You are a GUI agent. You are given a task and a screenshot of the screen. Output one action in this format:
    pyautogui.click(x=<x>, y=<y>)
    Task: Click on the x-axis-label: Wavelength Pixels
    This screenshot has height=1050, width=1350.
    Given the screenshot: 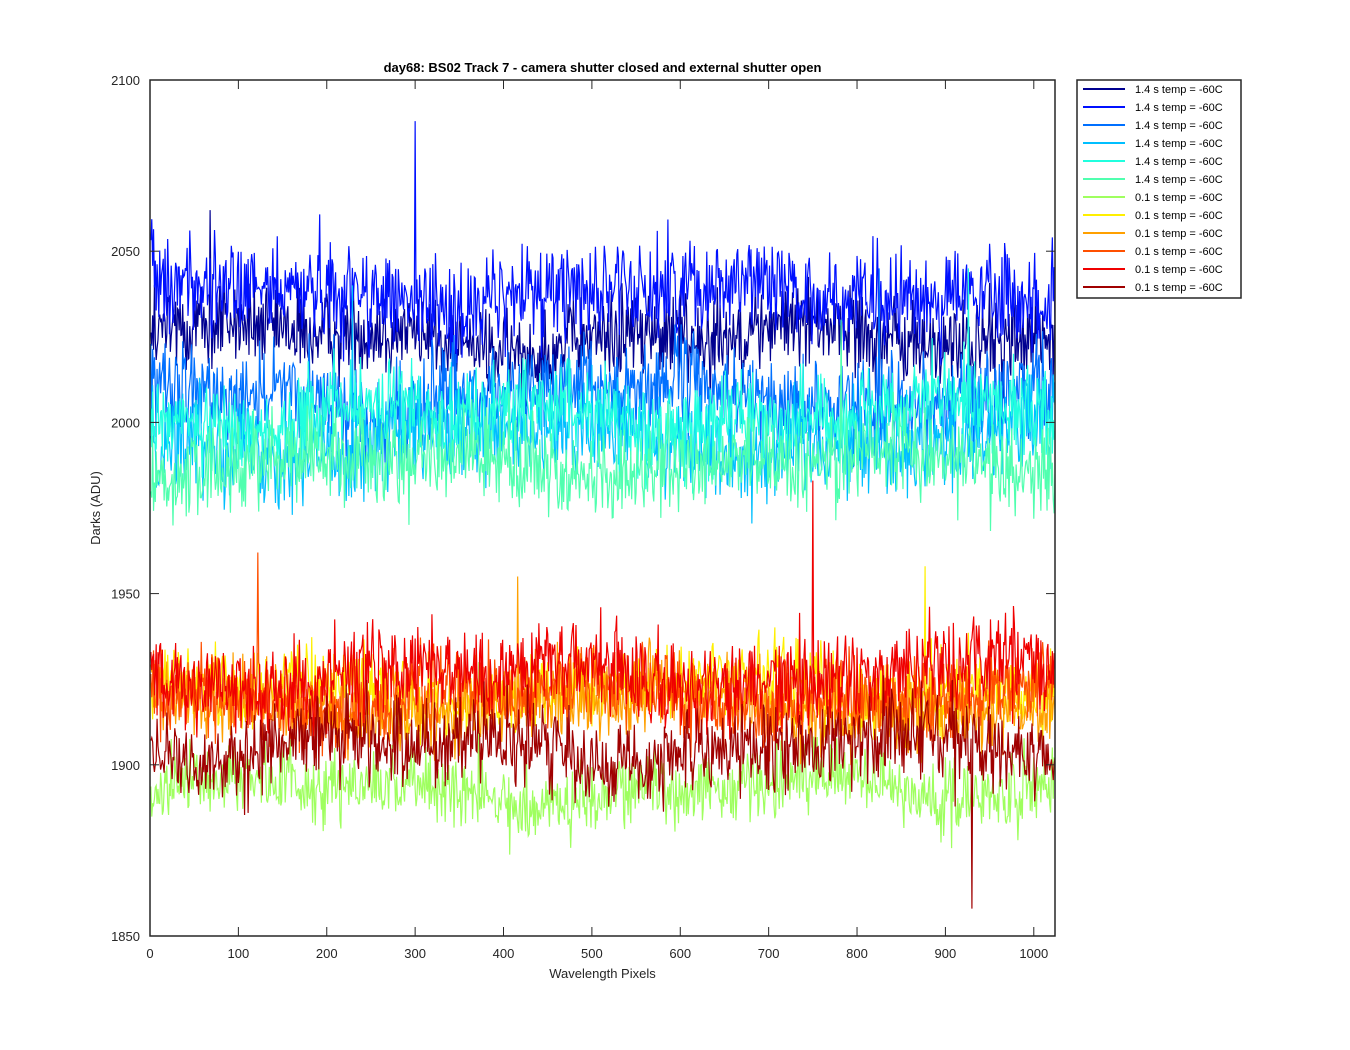 What is the action you would take?
    pyautogui.click(x=602, y=973)
    